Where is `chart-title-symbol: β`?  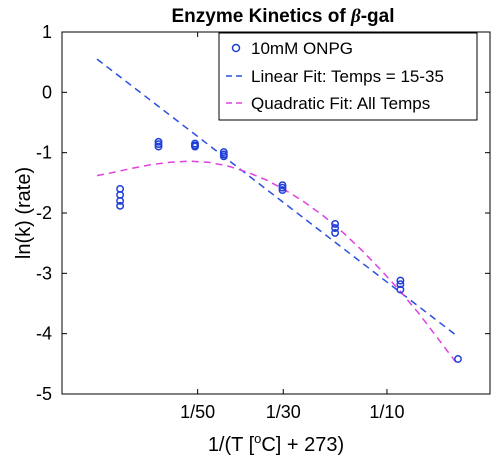 chart-title-symbol: β is located at coordinates (355, 16).